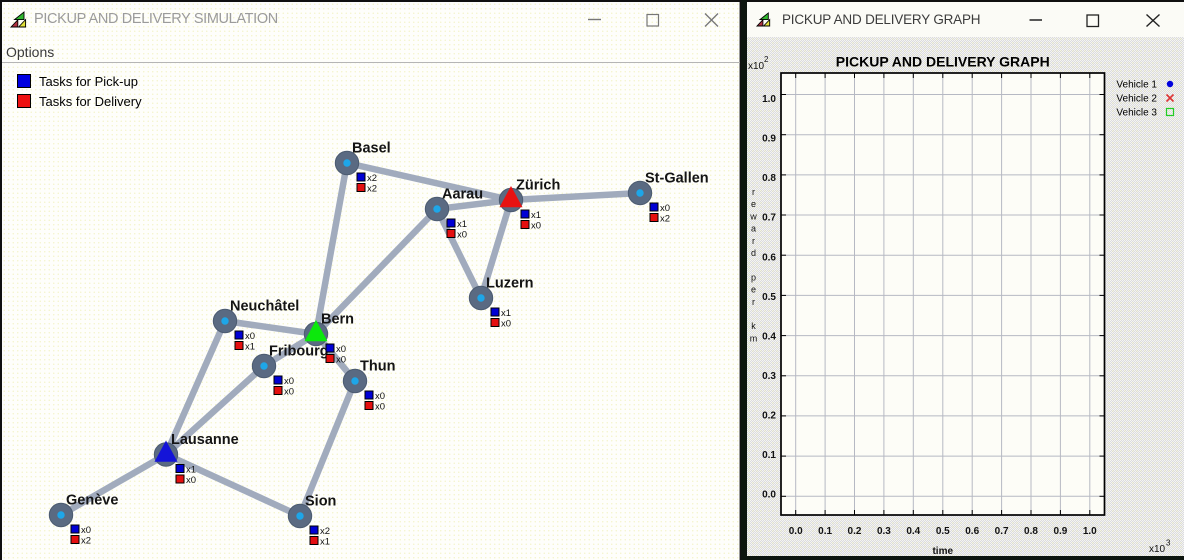  Describe the element at coordinates (299, 352) in the screenshot. I see `svg-text: Fribourg` at that location.